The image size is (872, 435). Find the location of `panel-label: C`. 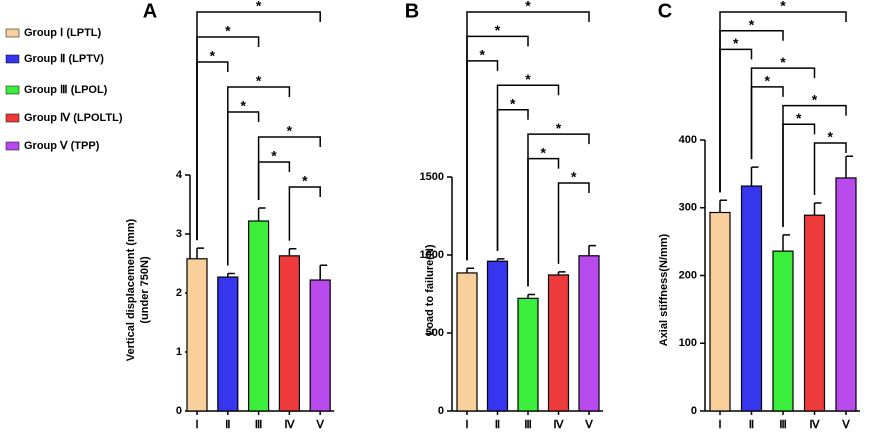

panel-label: C is located at coordinates (665, 11).